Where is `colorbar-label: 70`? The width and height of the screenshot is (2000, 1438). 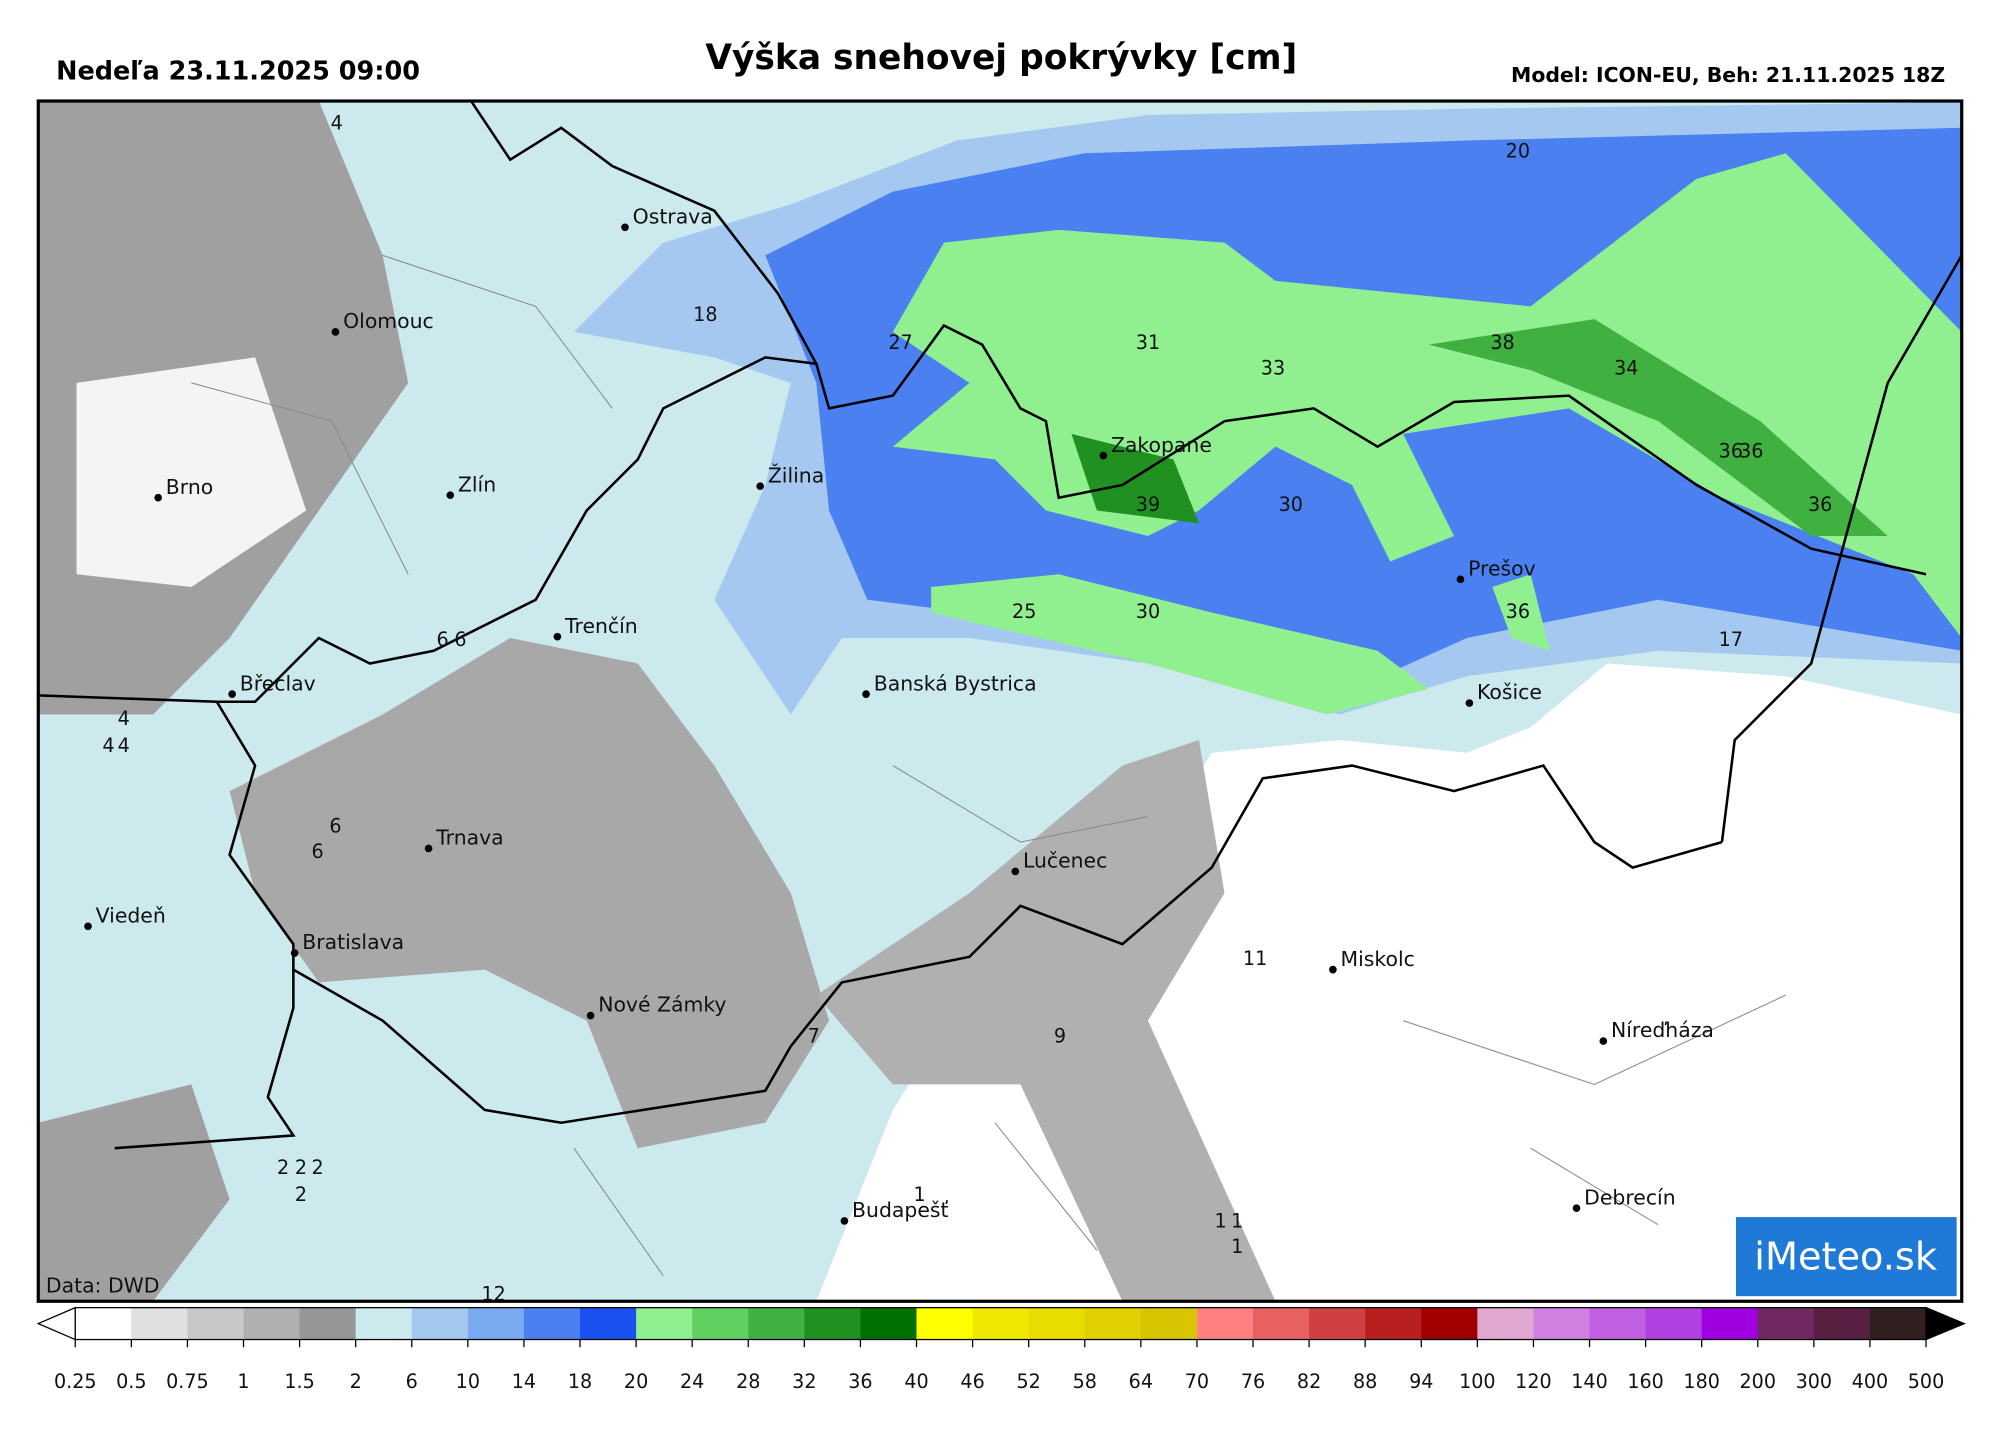
colorbar-label: 70 is located at coordinates (1197, 1381).